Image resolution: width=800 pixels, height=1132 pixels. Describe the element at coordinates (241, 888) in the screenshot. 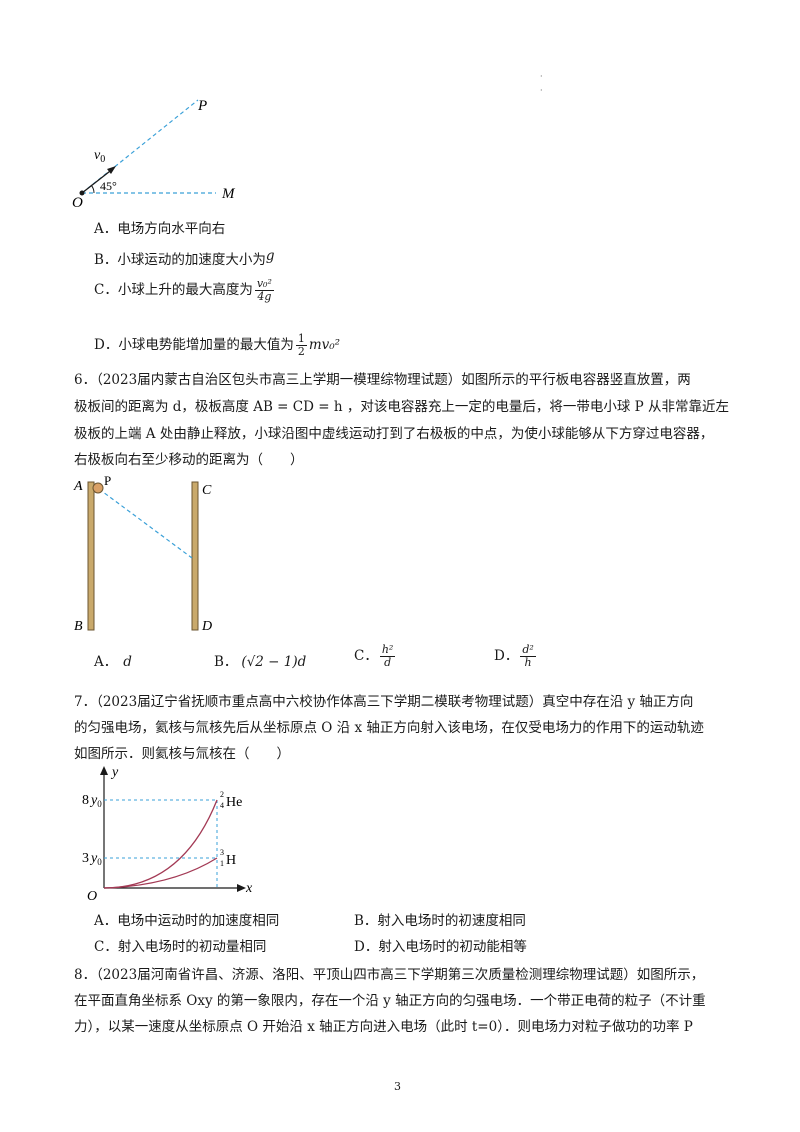

I see `x-axis-arrow-icon` at that location.